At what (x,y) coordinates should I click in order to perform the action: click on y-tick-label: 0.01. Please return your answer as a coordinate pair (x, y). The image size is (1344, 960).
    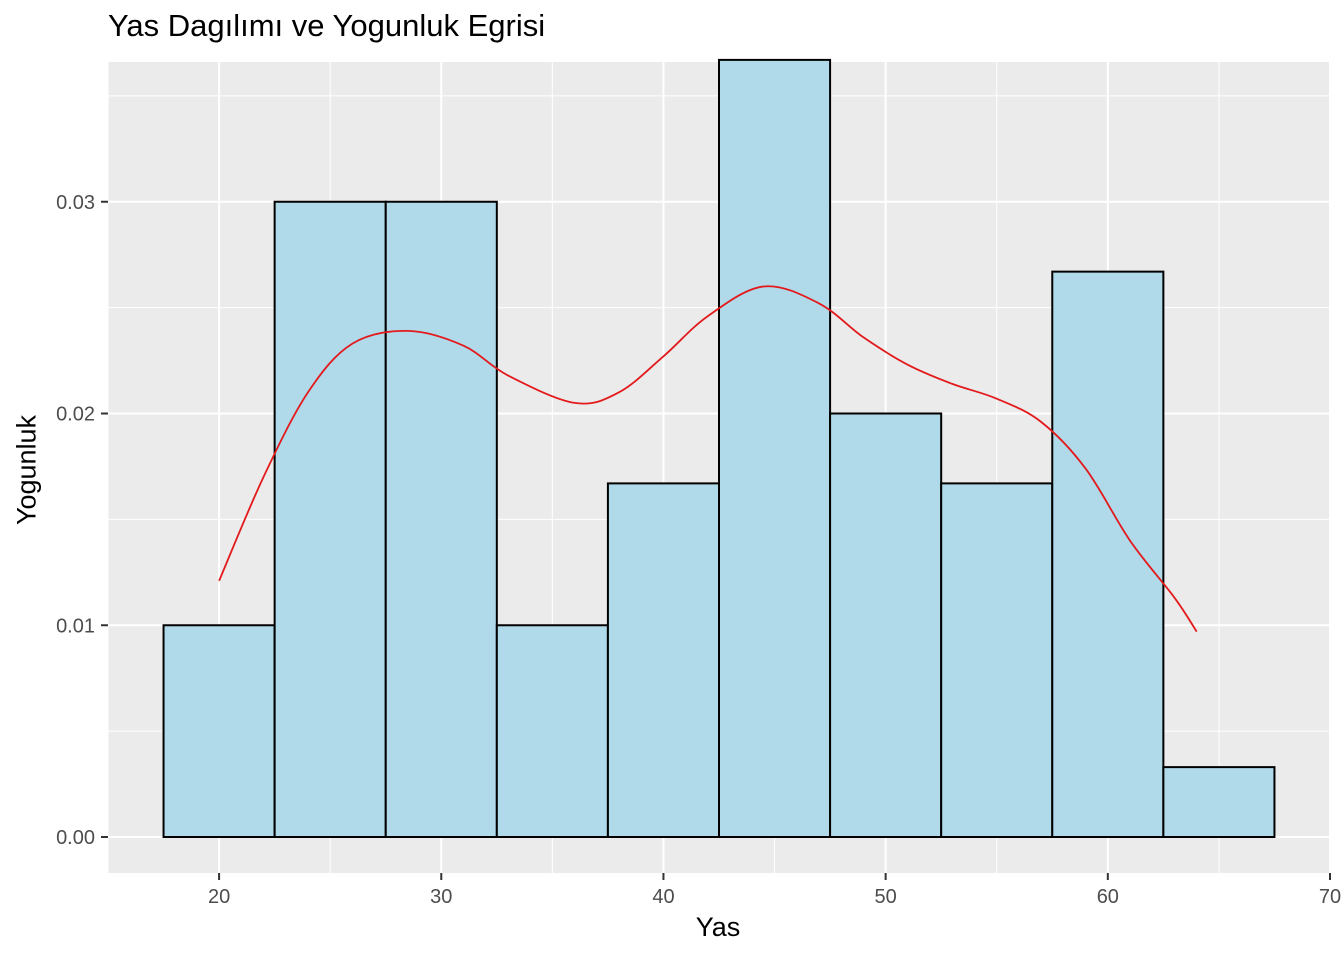
    Looking at the image, I should click on (75, 626).